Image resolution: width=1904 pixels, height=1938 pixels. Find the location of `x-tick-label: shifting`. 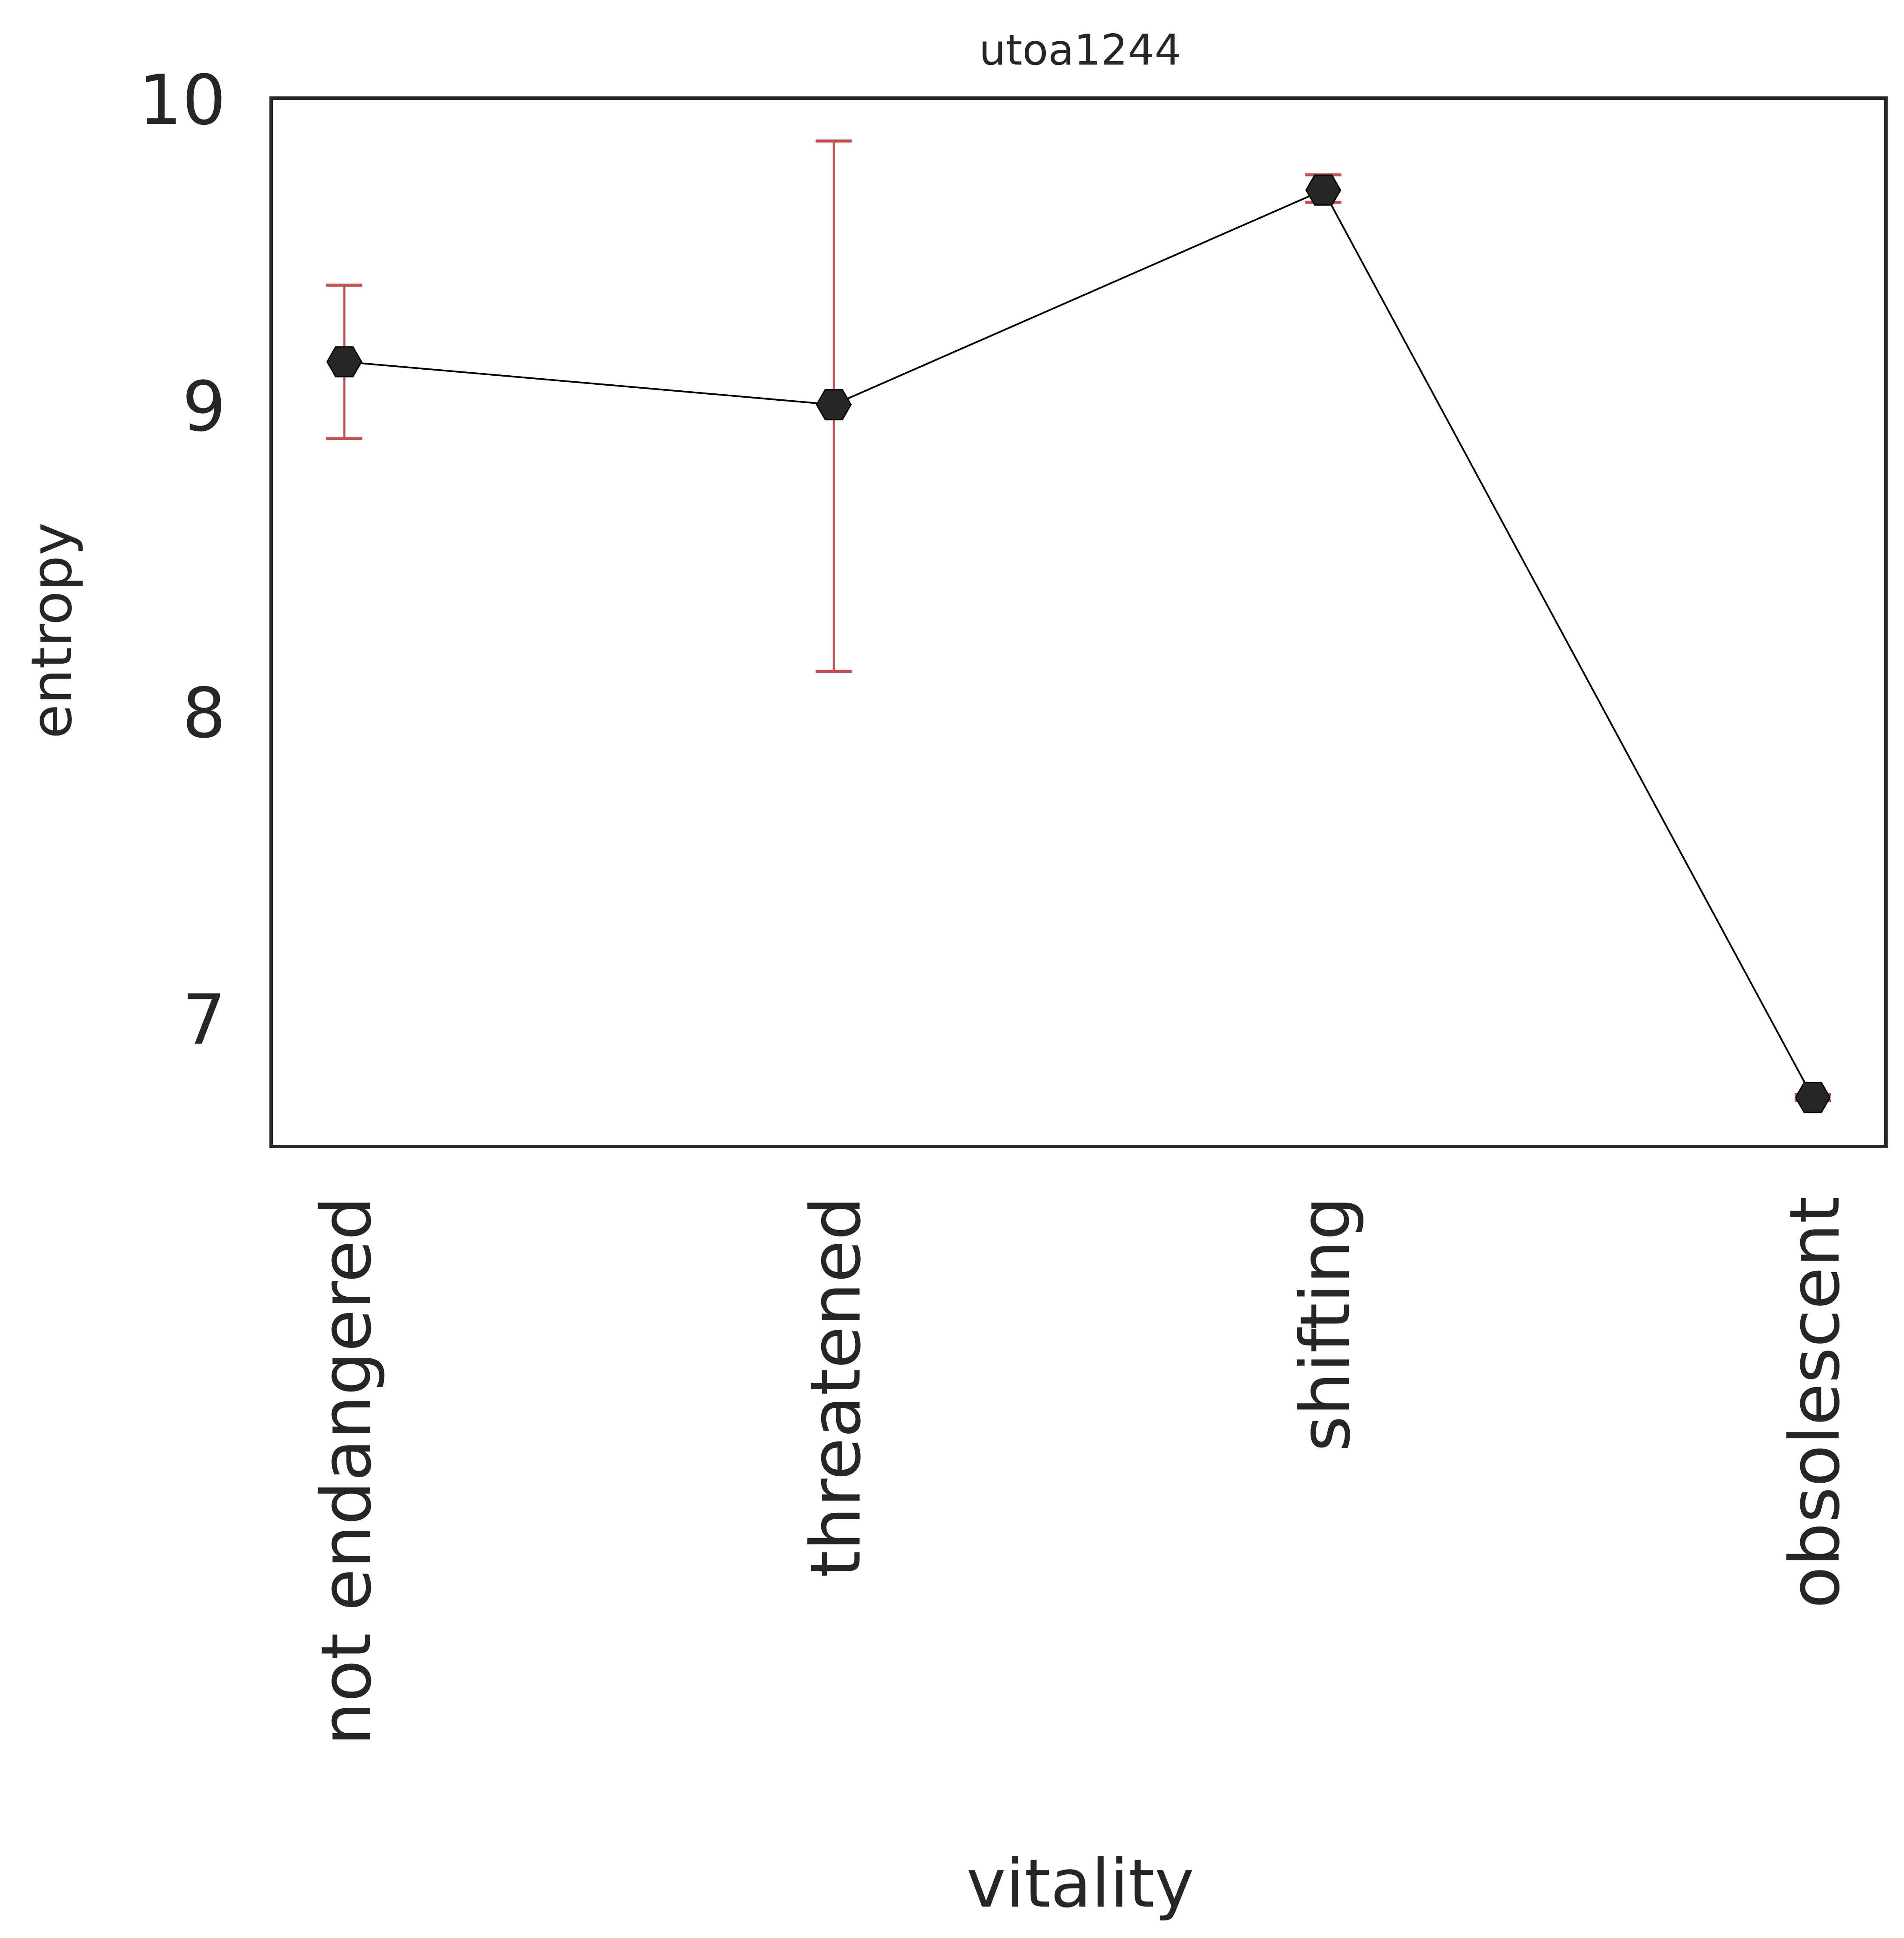

x-tick-label: shifting is located at coordinates (1326, 1324).